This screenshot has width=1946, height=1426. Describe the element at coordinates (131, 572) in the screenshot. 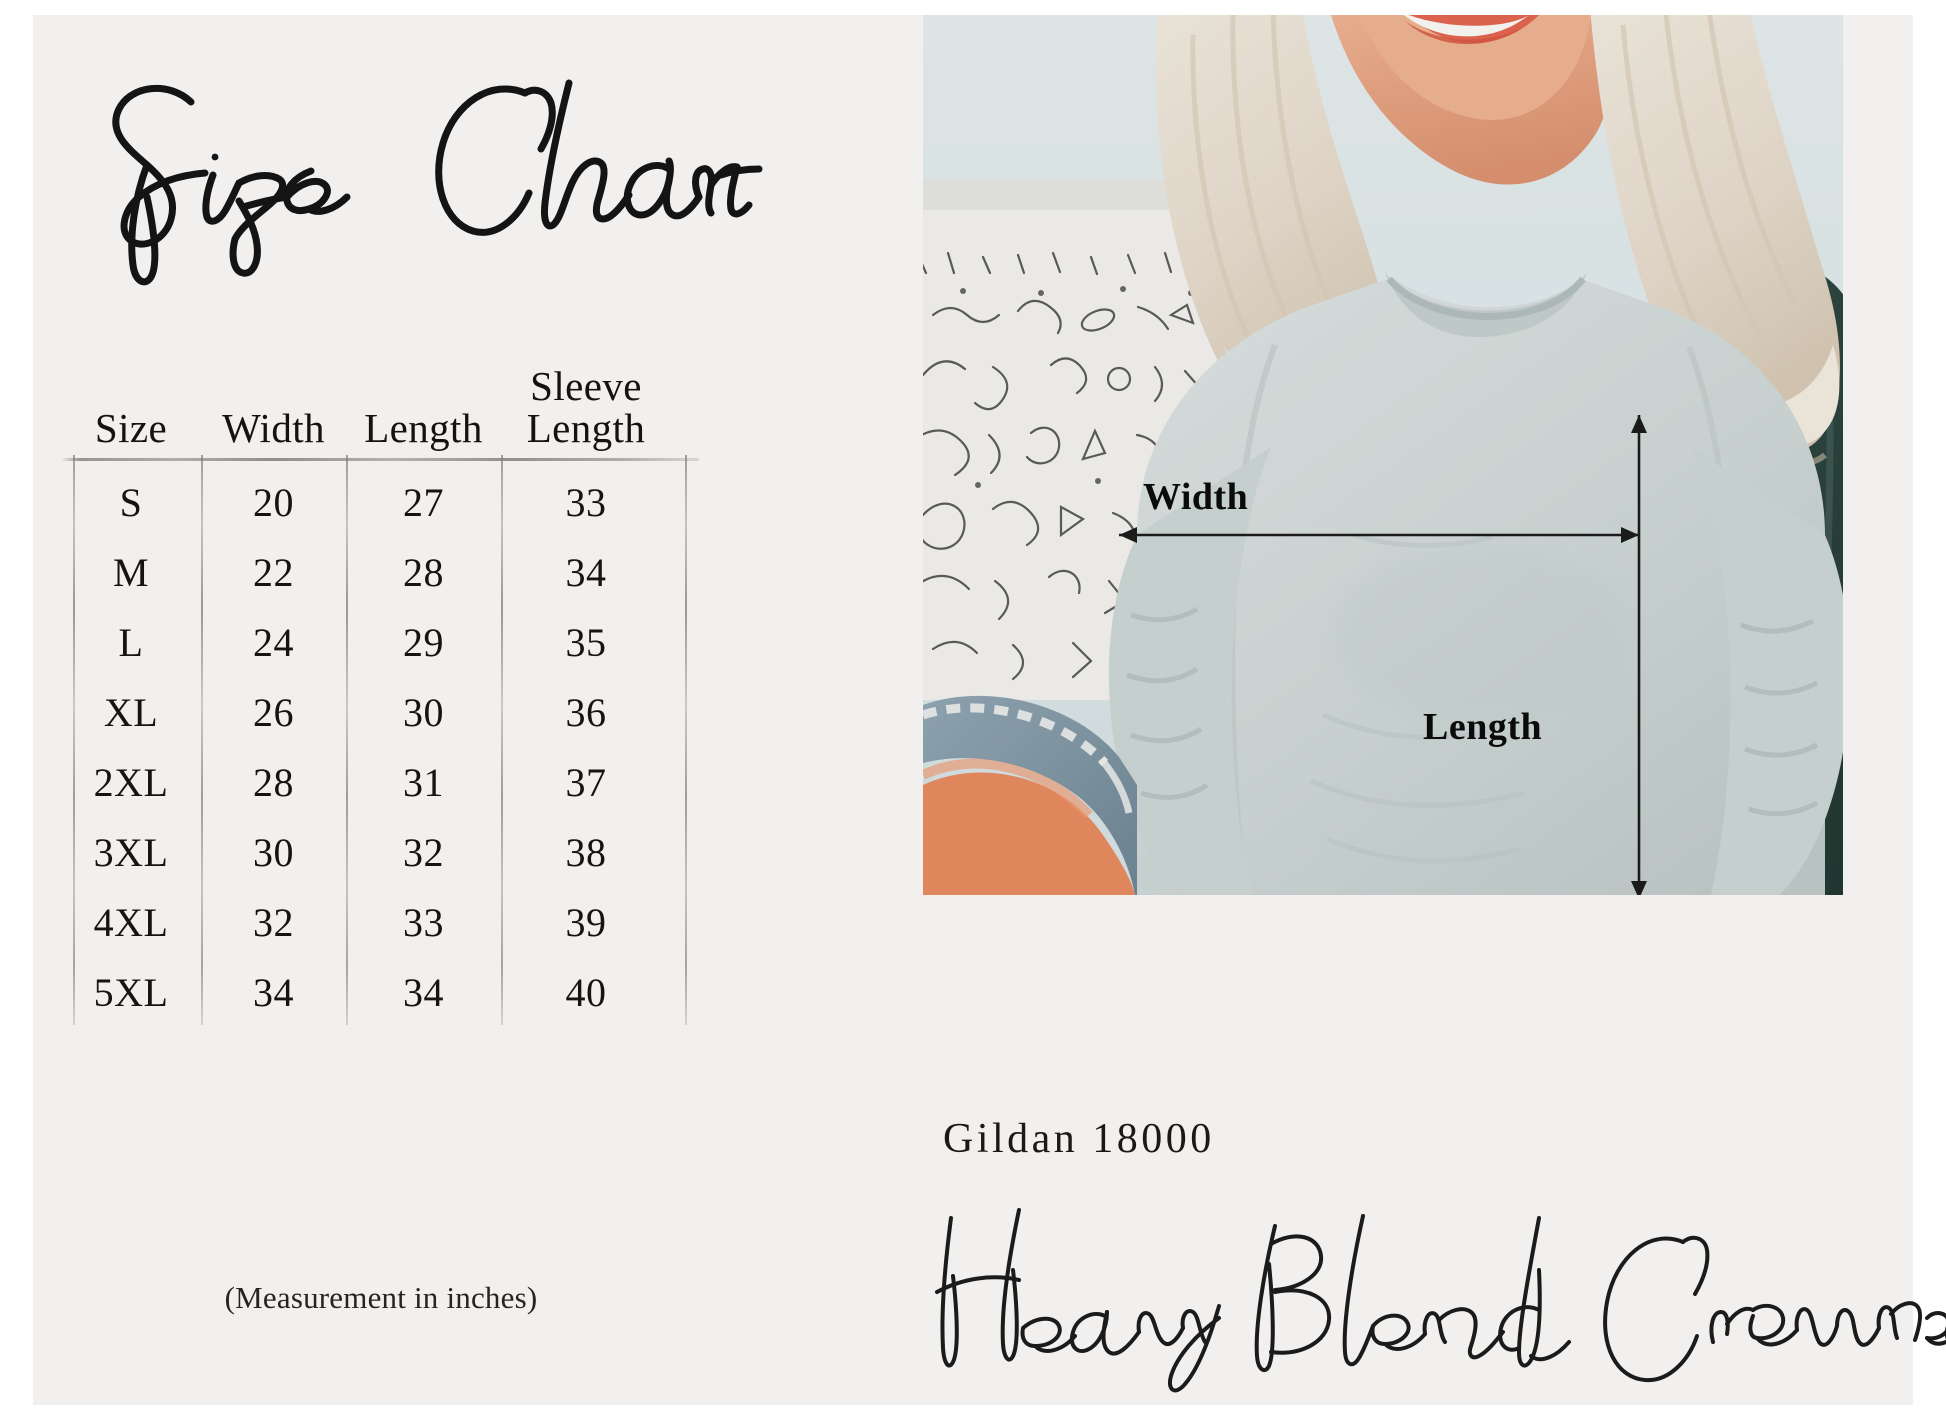

I see `cell-size: M` at that location.